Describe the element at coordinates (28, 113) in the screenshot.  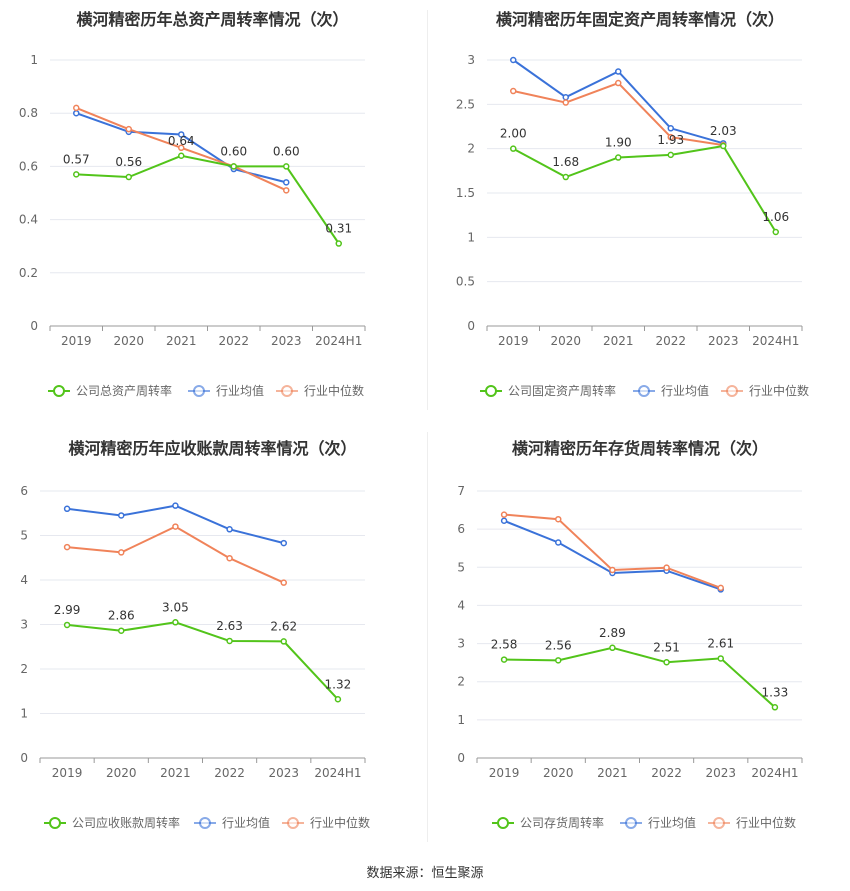
I see `y-tick-label: 0.8` at that location.